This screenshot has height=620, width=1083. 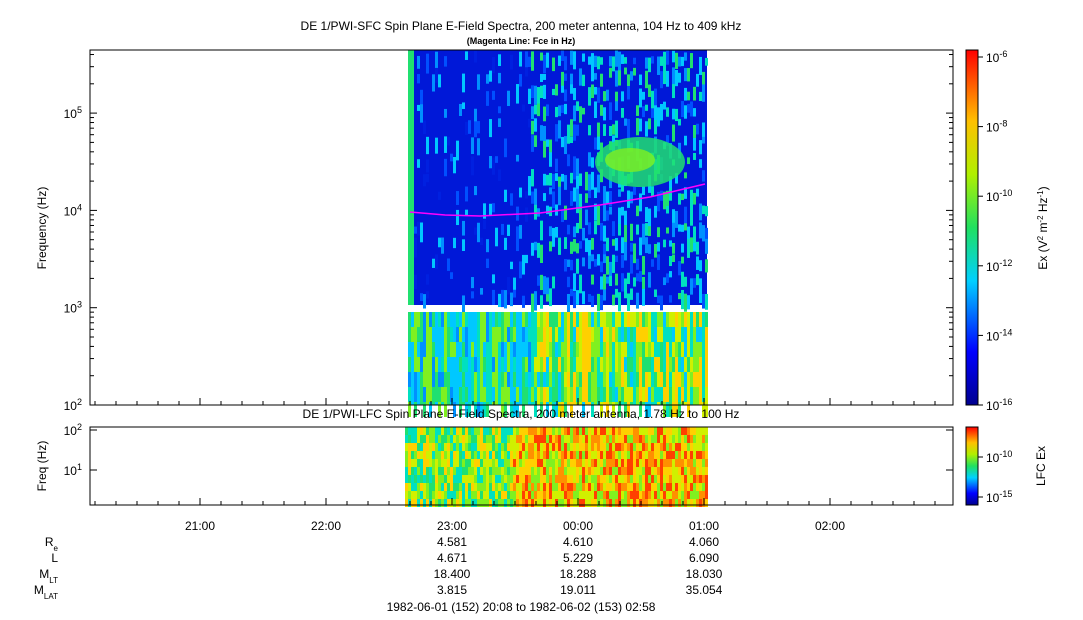 I want to click on colorbar-tick-label-exp: -10, so click(x=1005, y=454).